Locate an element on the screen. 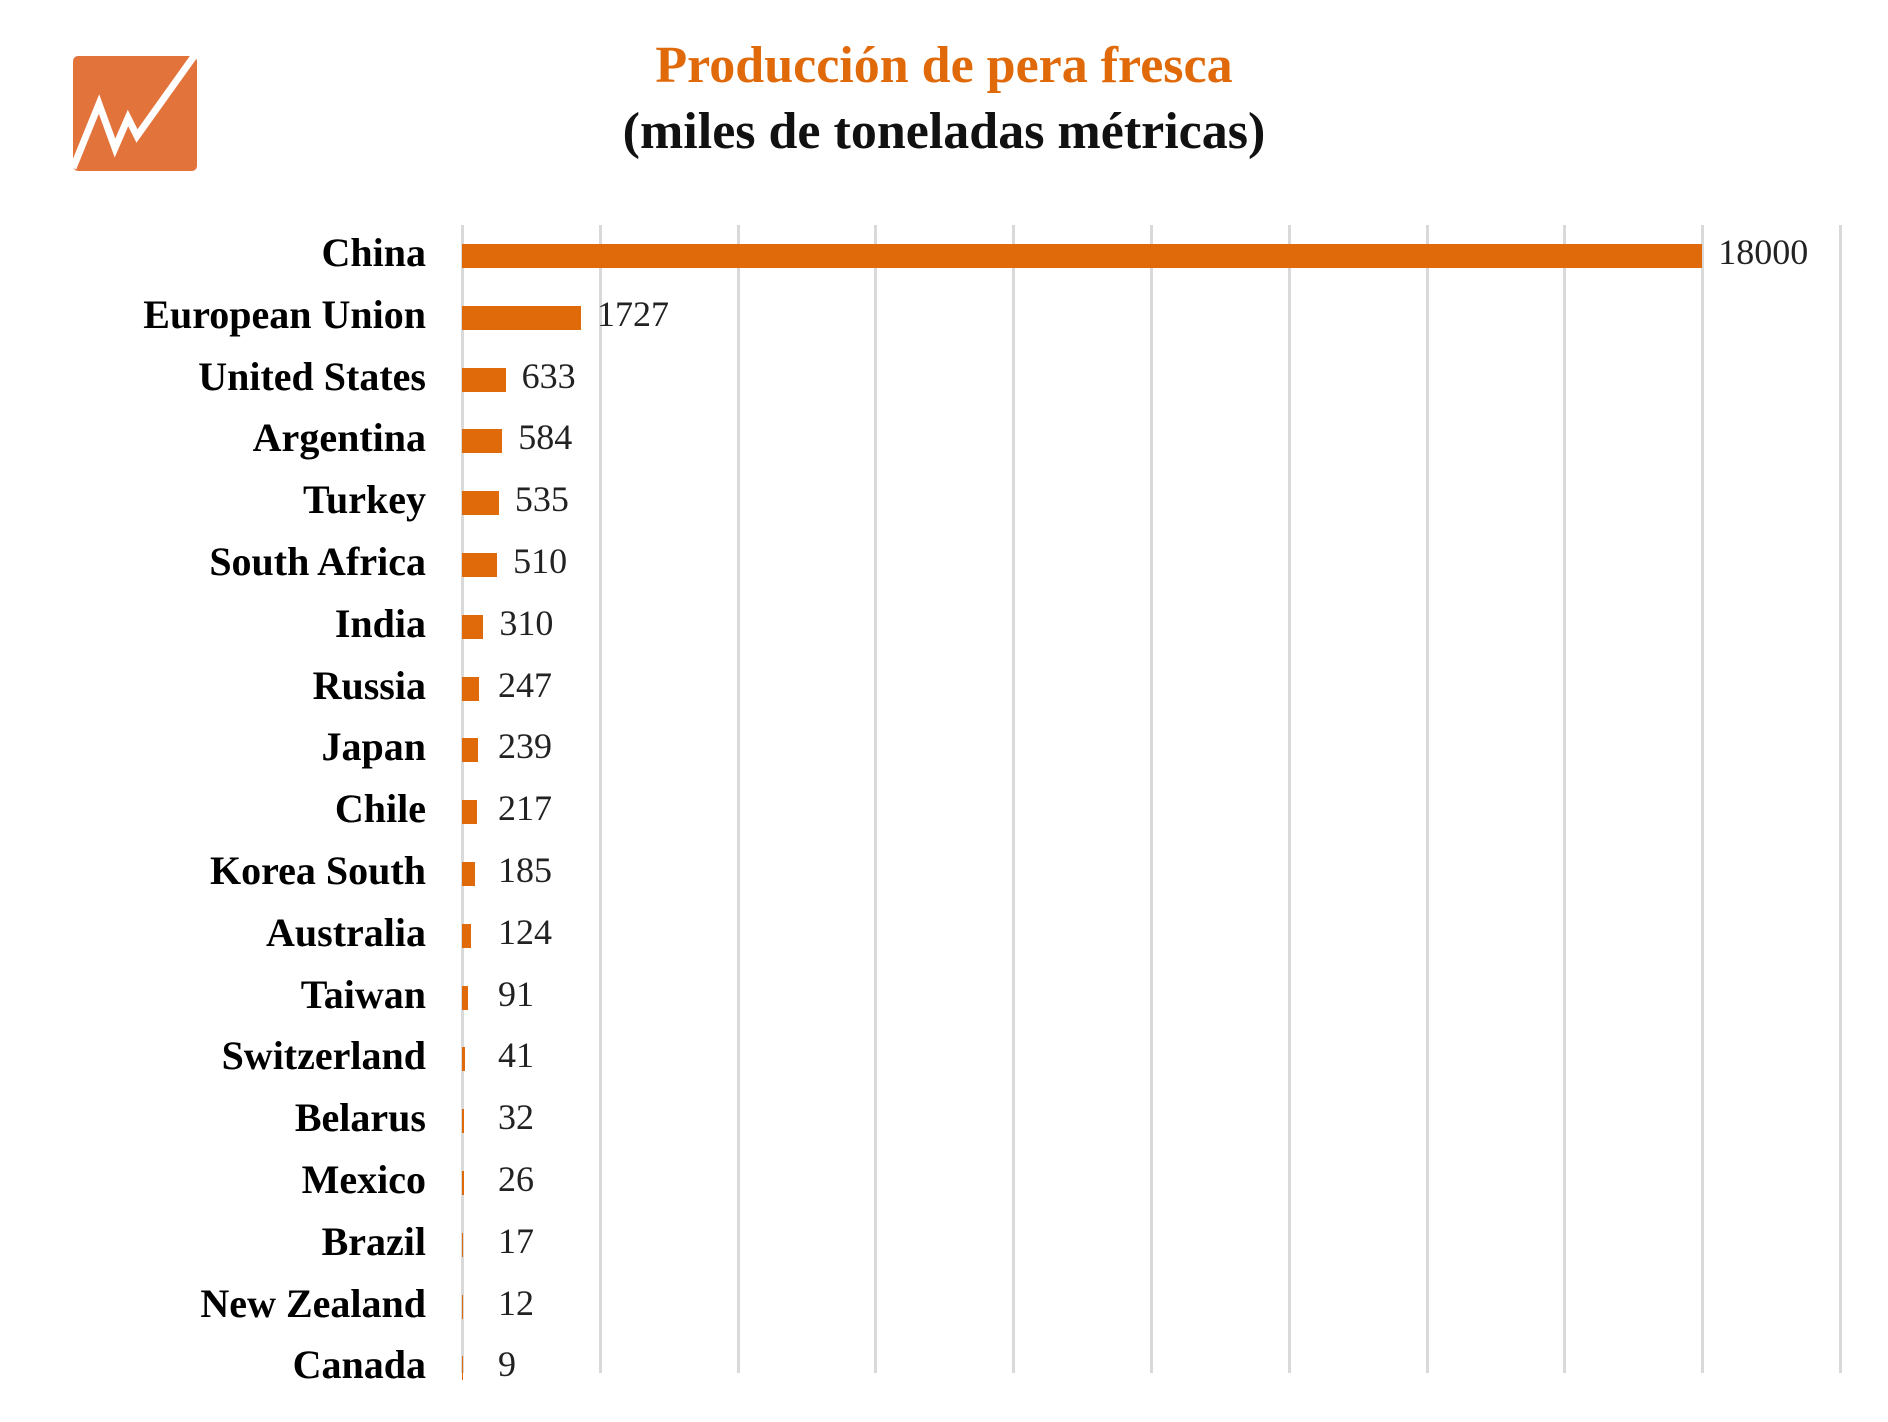 Image resolution: width=1888 pixels, height=1422 pixels. category-label: European Union is located at coordinates (284, 314).